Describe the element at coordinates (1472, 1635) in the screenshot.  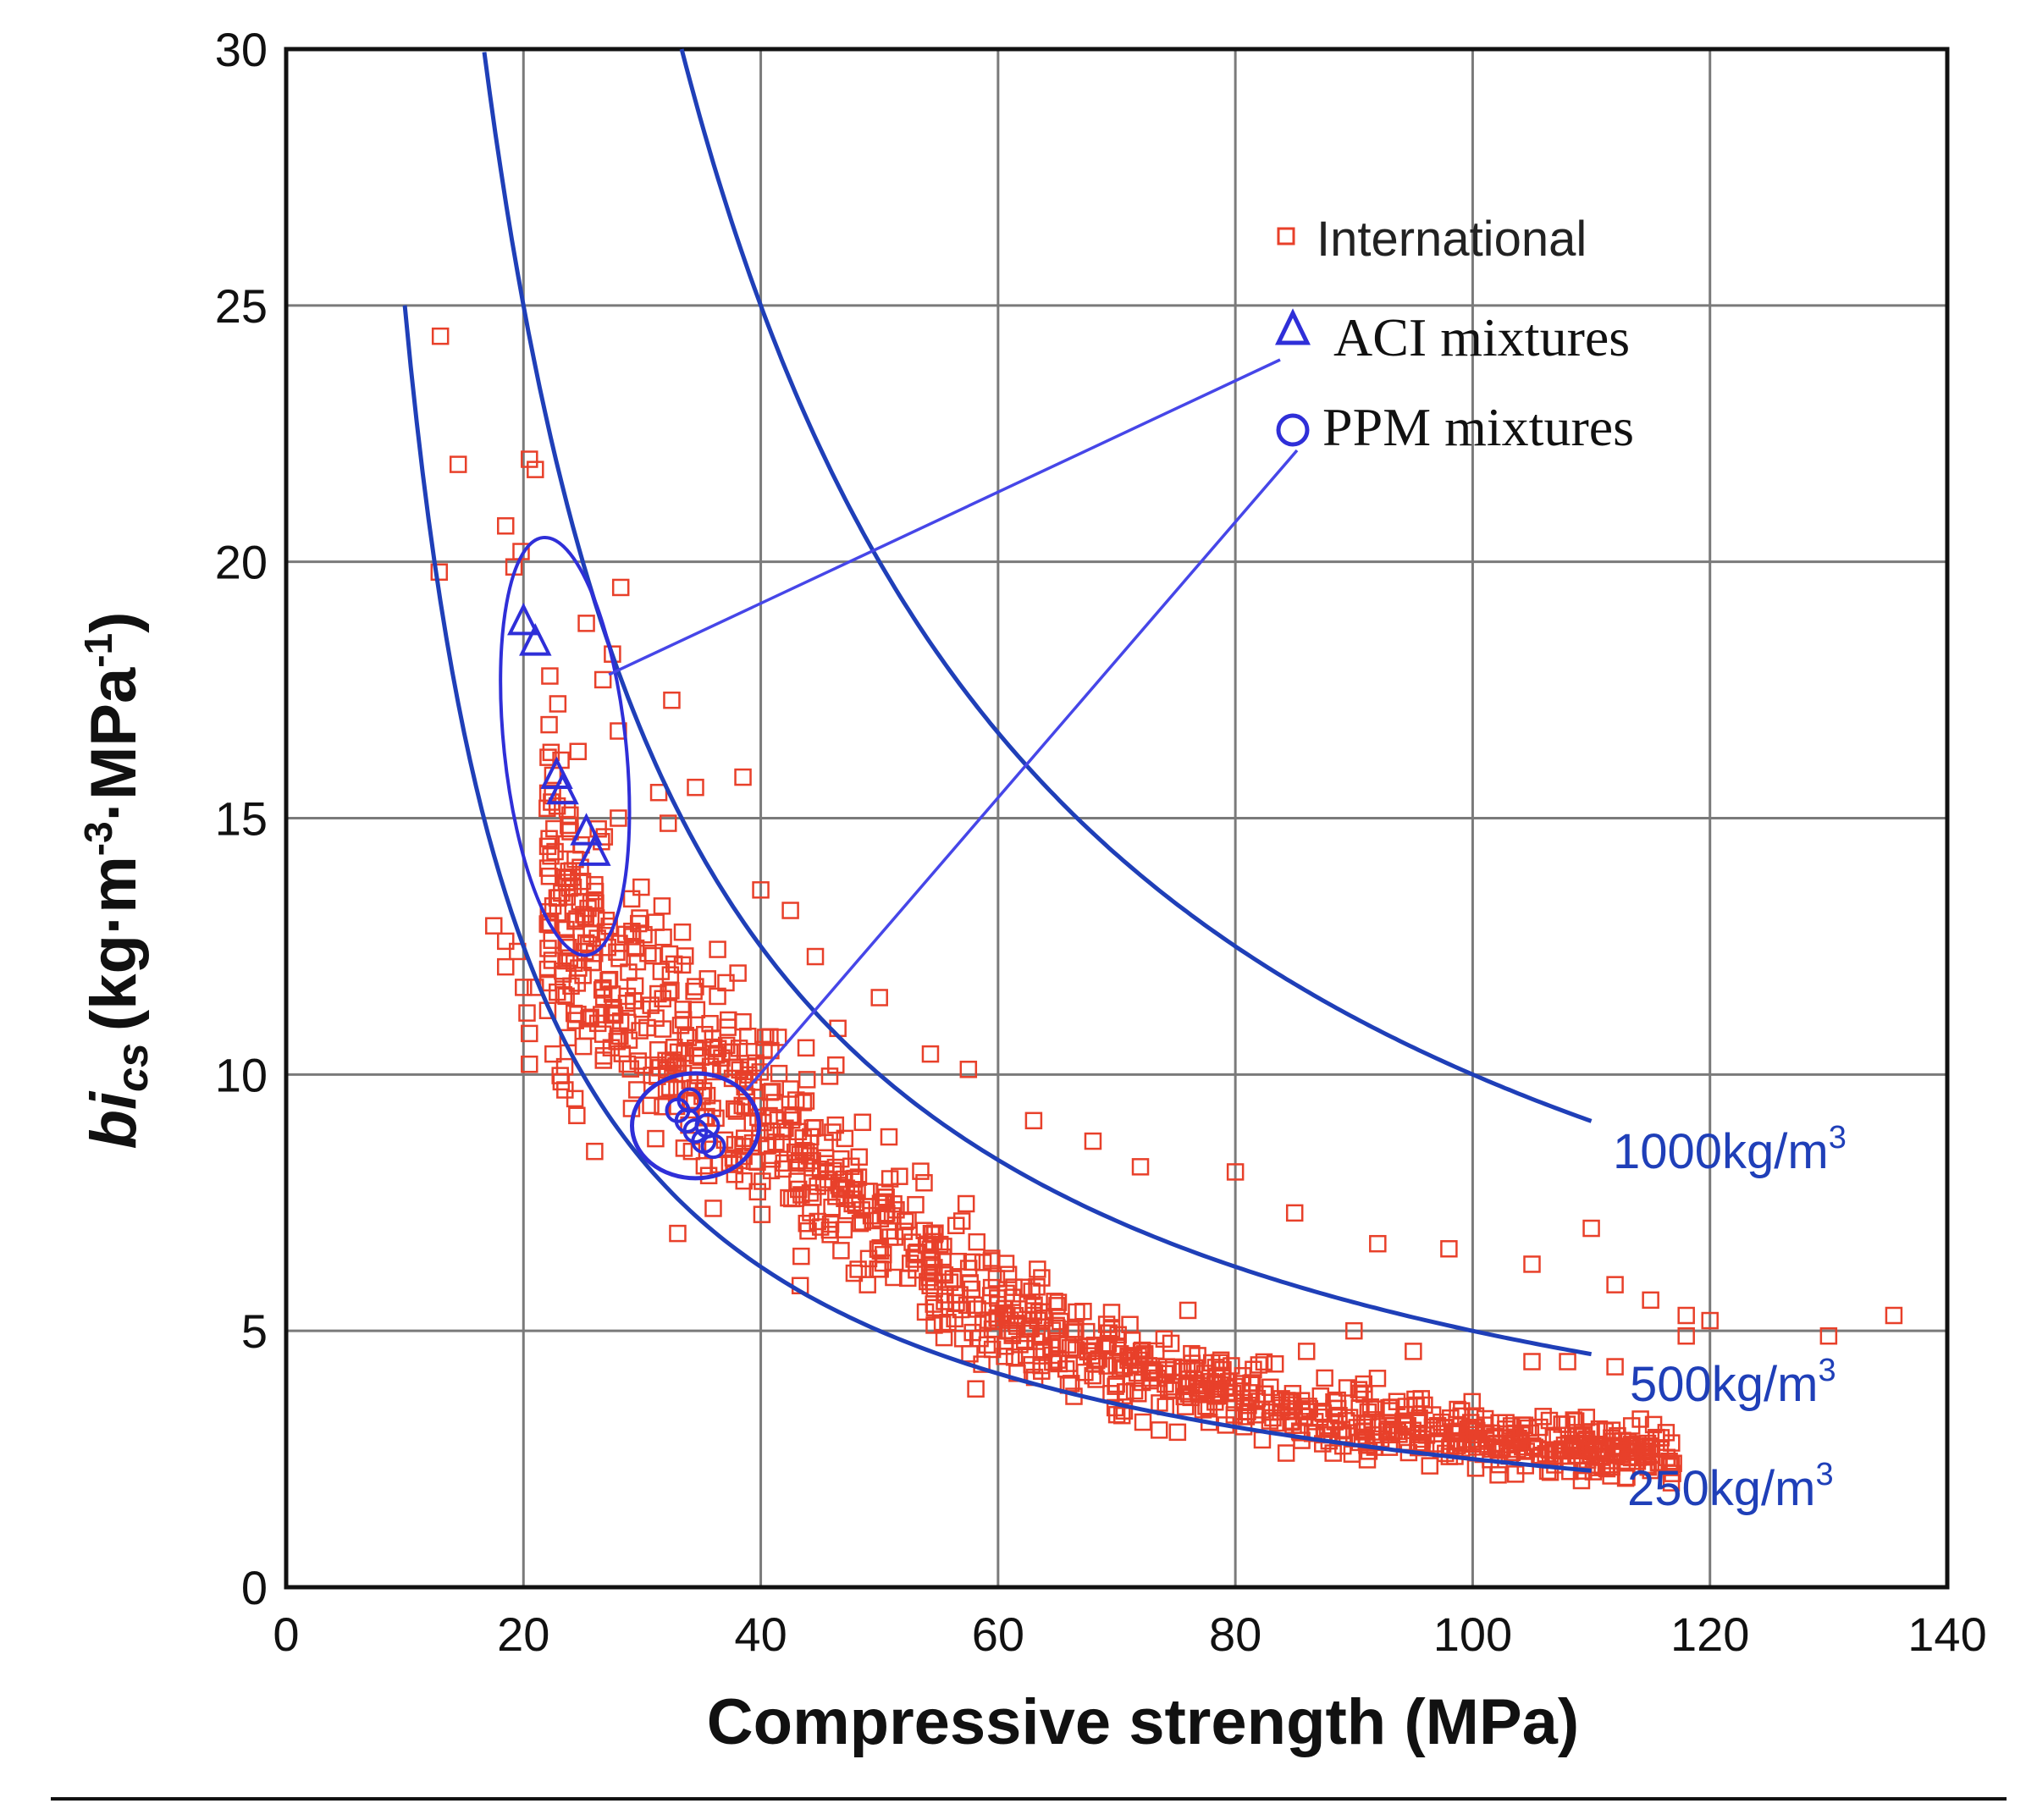
I see `x-tick-label: 100` at that location.